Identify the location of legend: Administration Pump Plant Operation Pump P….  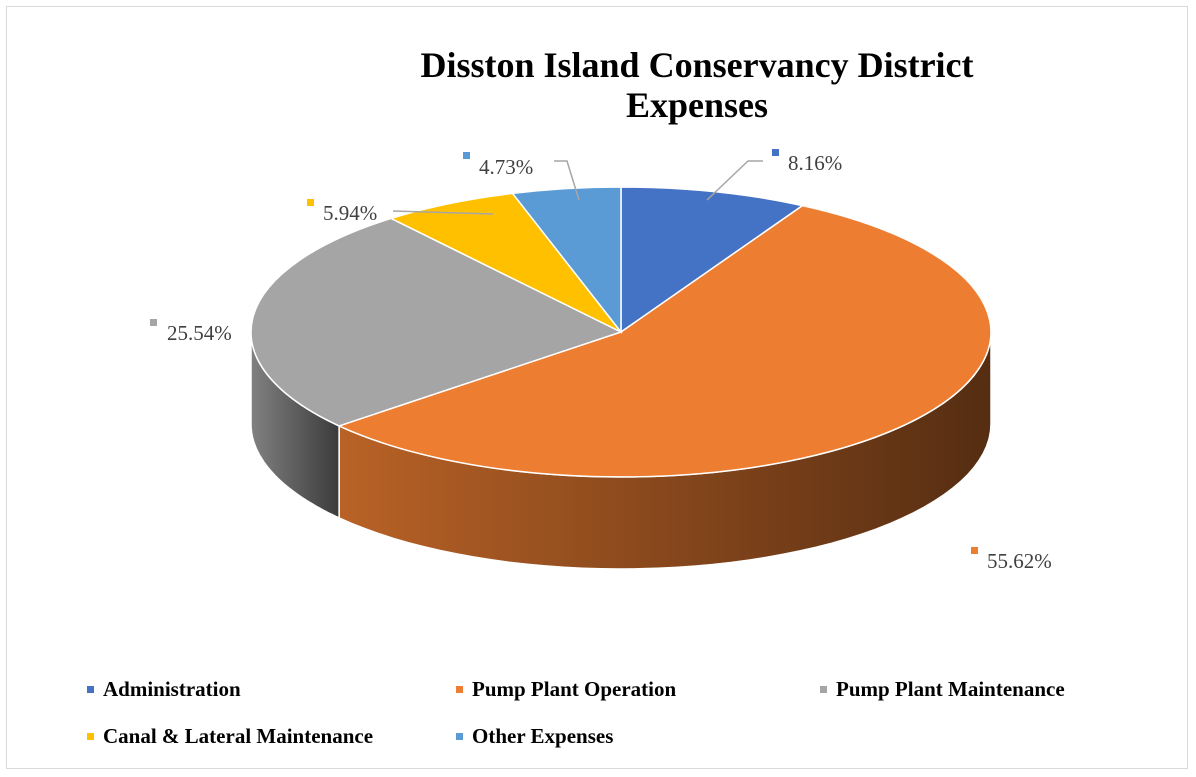
(576, 712).